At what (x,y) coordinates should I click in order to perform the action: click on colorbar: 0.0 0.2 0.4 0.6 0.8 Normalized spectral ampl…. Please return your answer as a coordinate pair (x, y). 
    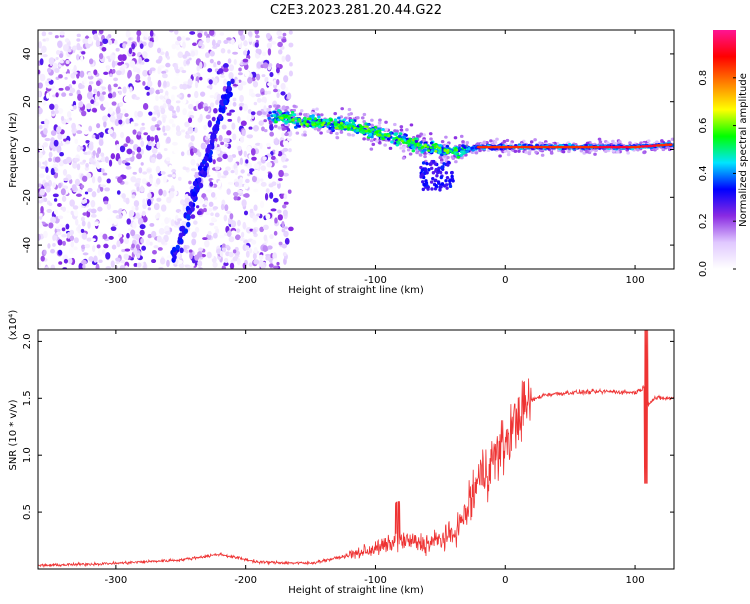
    Looking at the image, I should click on (723, 153).